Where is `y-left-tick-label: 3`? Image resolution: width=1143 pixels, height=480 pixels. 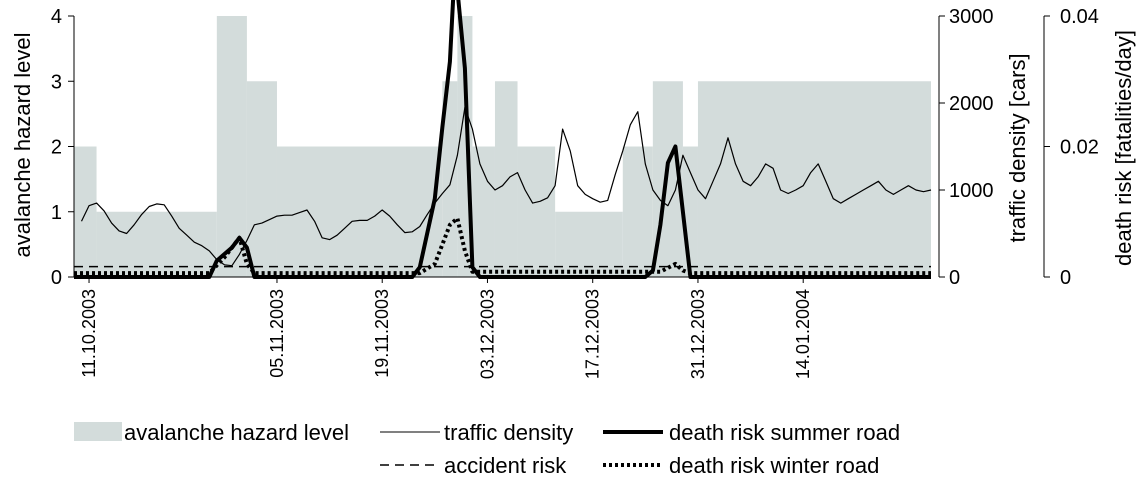
y-left-tick-label: 3 is located at coordinates (56, 82).